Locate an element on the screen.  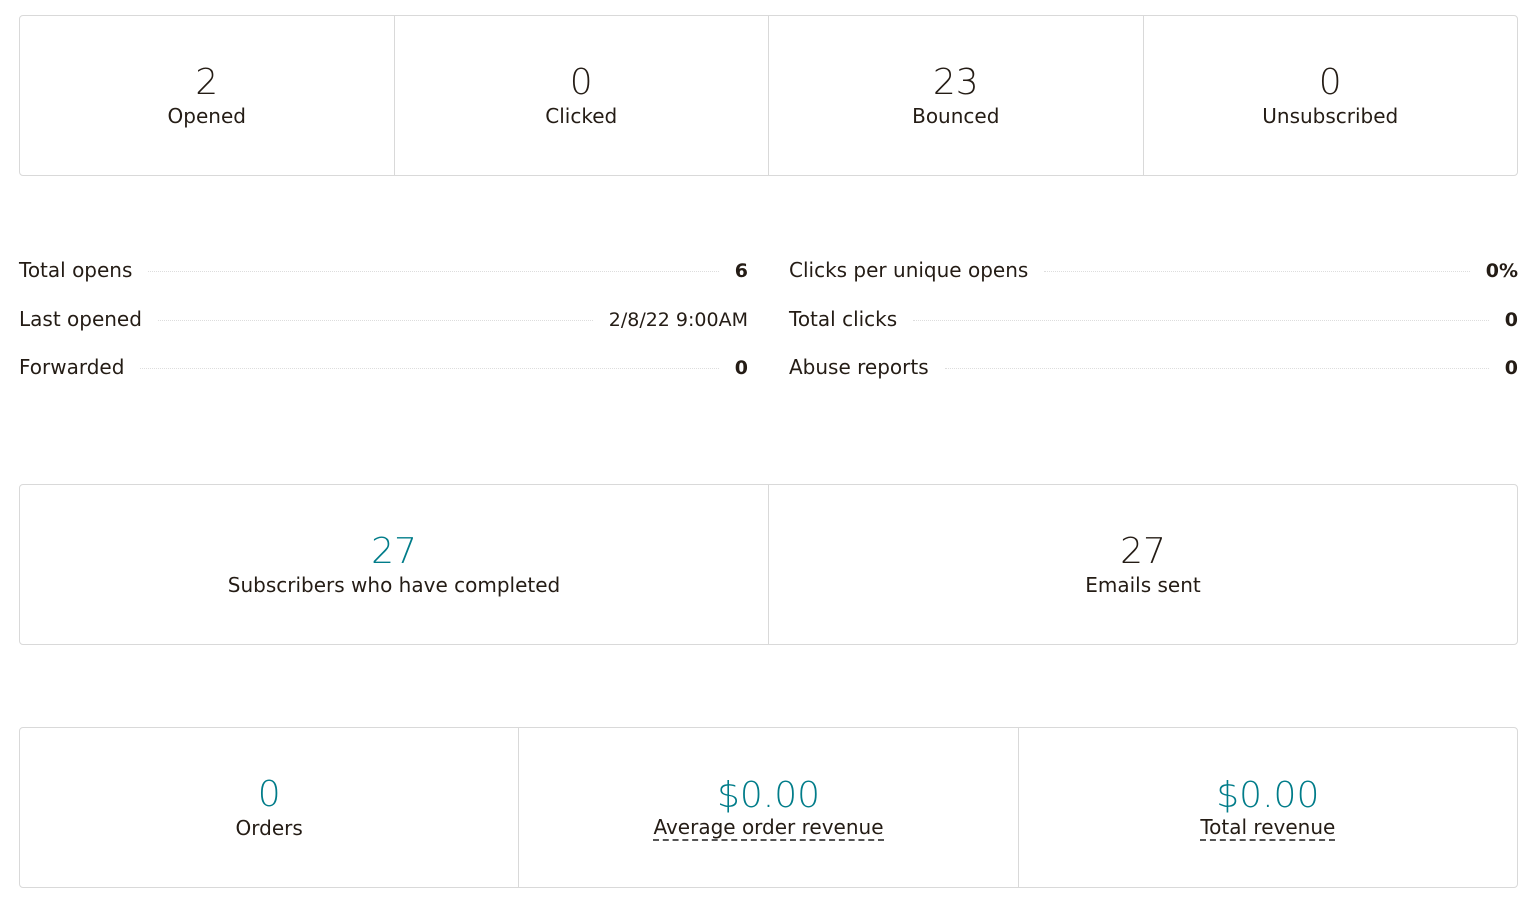
opened-value: 2 is located at coordinates (207, 82).